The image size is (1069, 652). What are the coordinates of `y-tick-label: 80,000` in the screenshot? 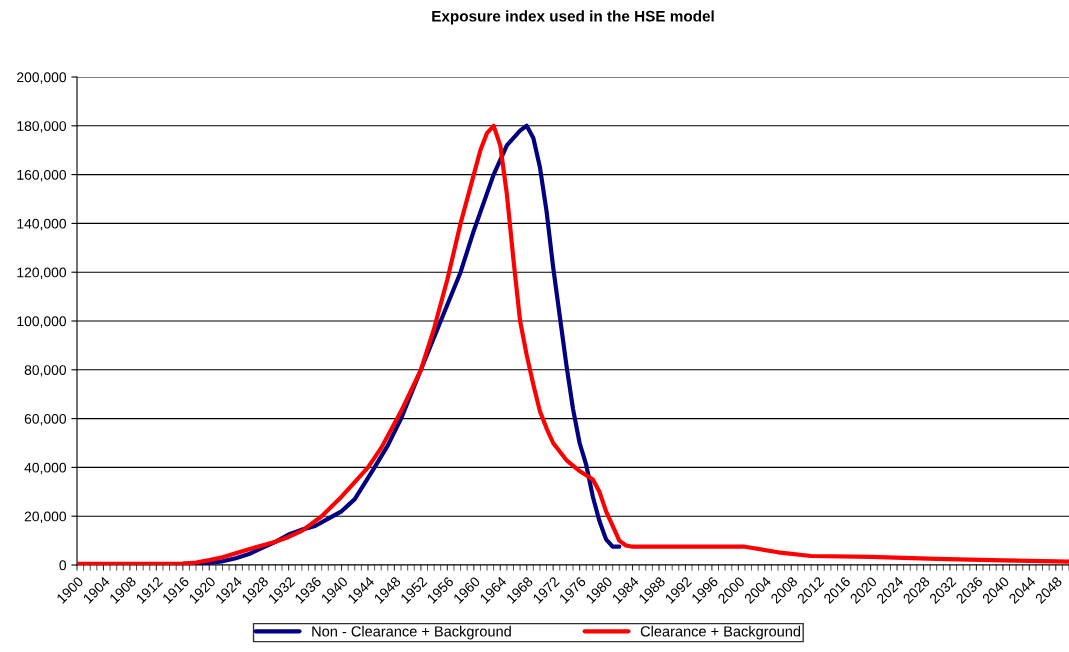 It's located at (45, 371).